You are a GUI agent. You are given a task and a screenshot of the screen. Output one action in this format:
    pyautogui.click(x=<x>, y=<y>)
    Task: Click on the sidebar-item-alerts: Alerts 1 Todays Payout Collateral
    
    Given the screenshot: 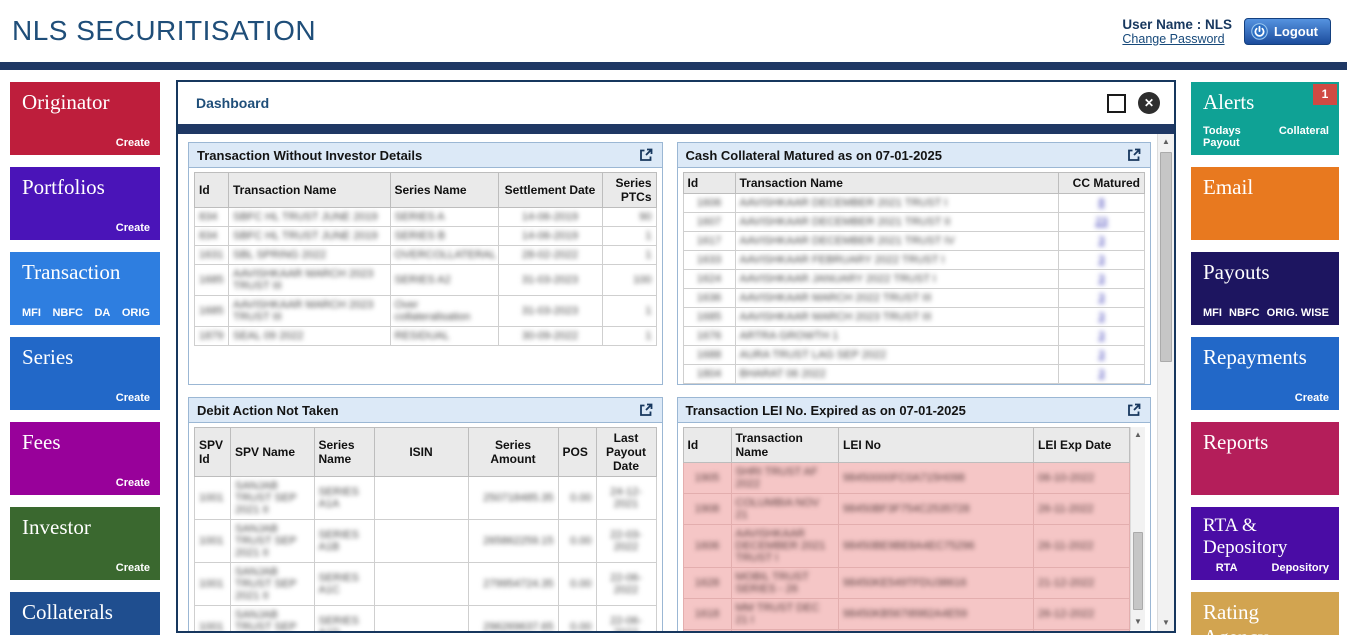 What is the action you would take?
    pyautogui.click(x=1265, y=118)
    